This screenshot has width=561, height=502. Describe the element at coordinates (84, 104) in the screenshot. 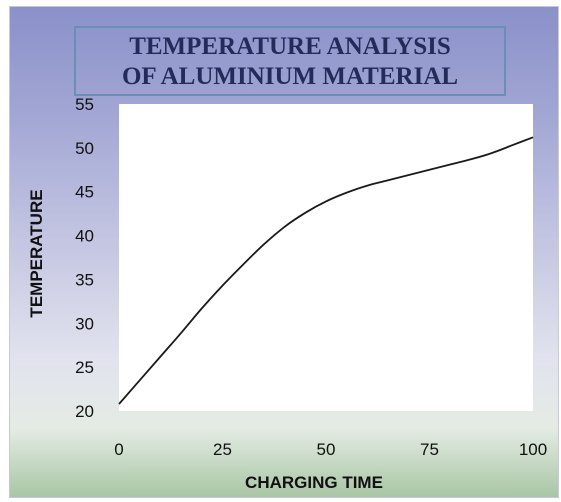

I see `y-tick-label: 55` at that location.